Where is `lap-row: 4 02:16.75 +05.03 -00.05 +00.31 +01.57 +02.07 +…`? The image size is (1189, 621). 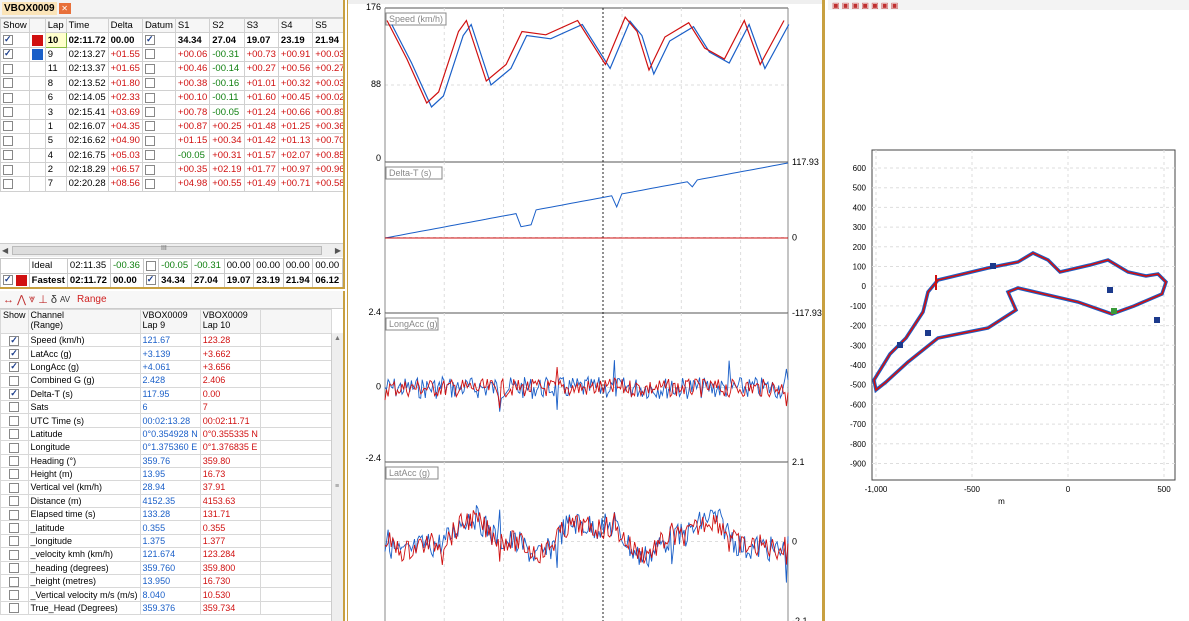 lap-row: 4 02:16.75 +05.03 -00.05 +00.31 +01.57 +02.07 +… is located at coordinates (171, 155).